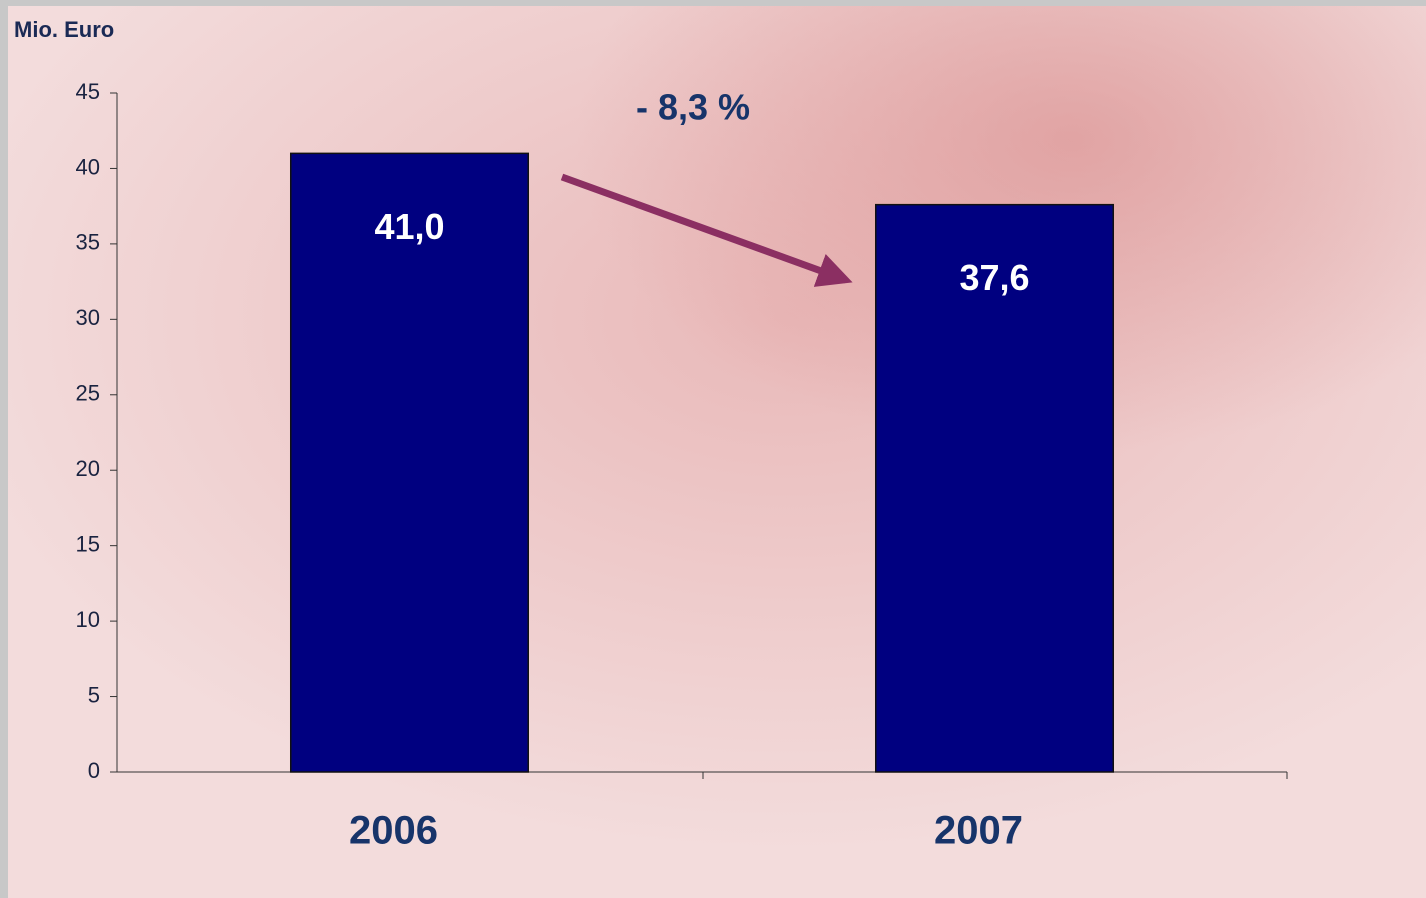 The image size is (1426, 898). Describe the element at coordinates (88, 242) in the screenshot. I see `y-tick-label: 35` at that location.